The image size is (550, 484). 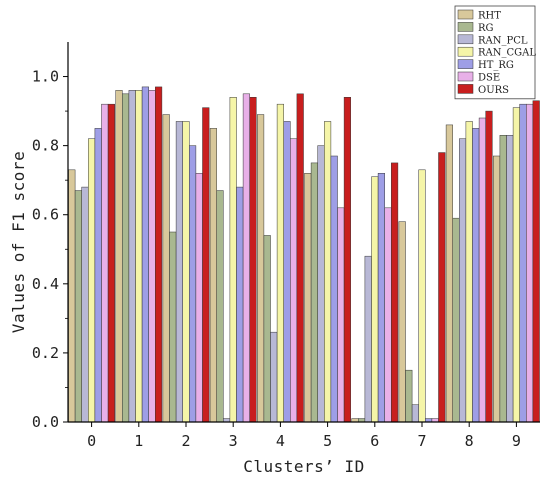 I want to click on x-tick-label: 1, so click(x=138, y=441).